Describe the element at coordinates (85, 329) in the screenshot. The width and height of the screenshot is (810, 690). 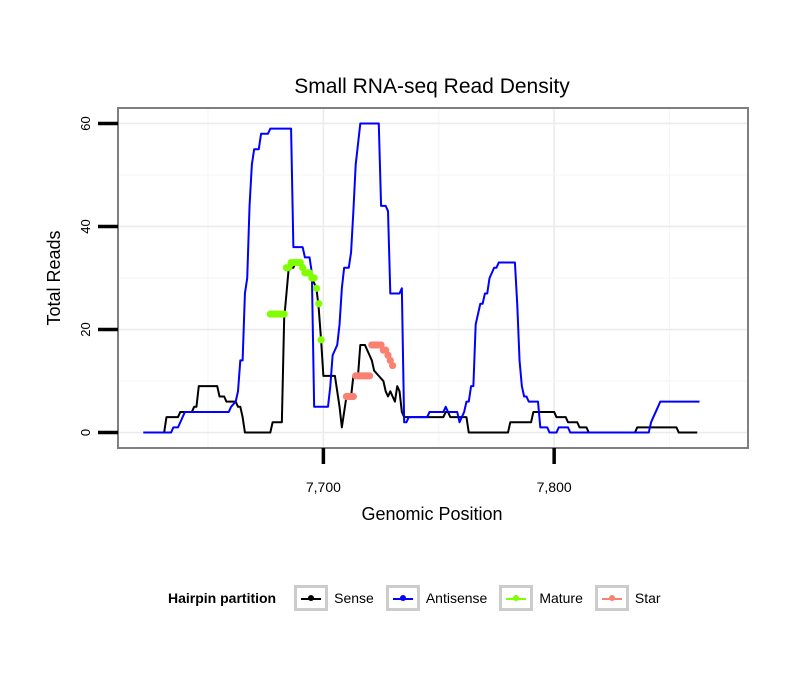
I see `y-tick-label: 20` at that location.